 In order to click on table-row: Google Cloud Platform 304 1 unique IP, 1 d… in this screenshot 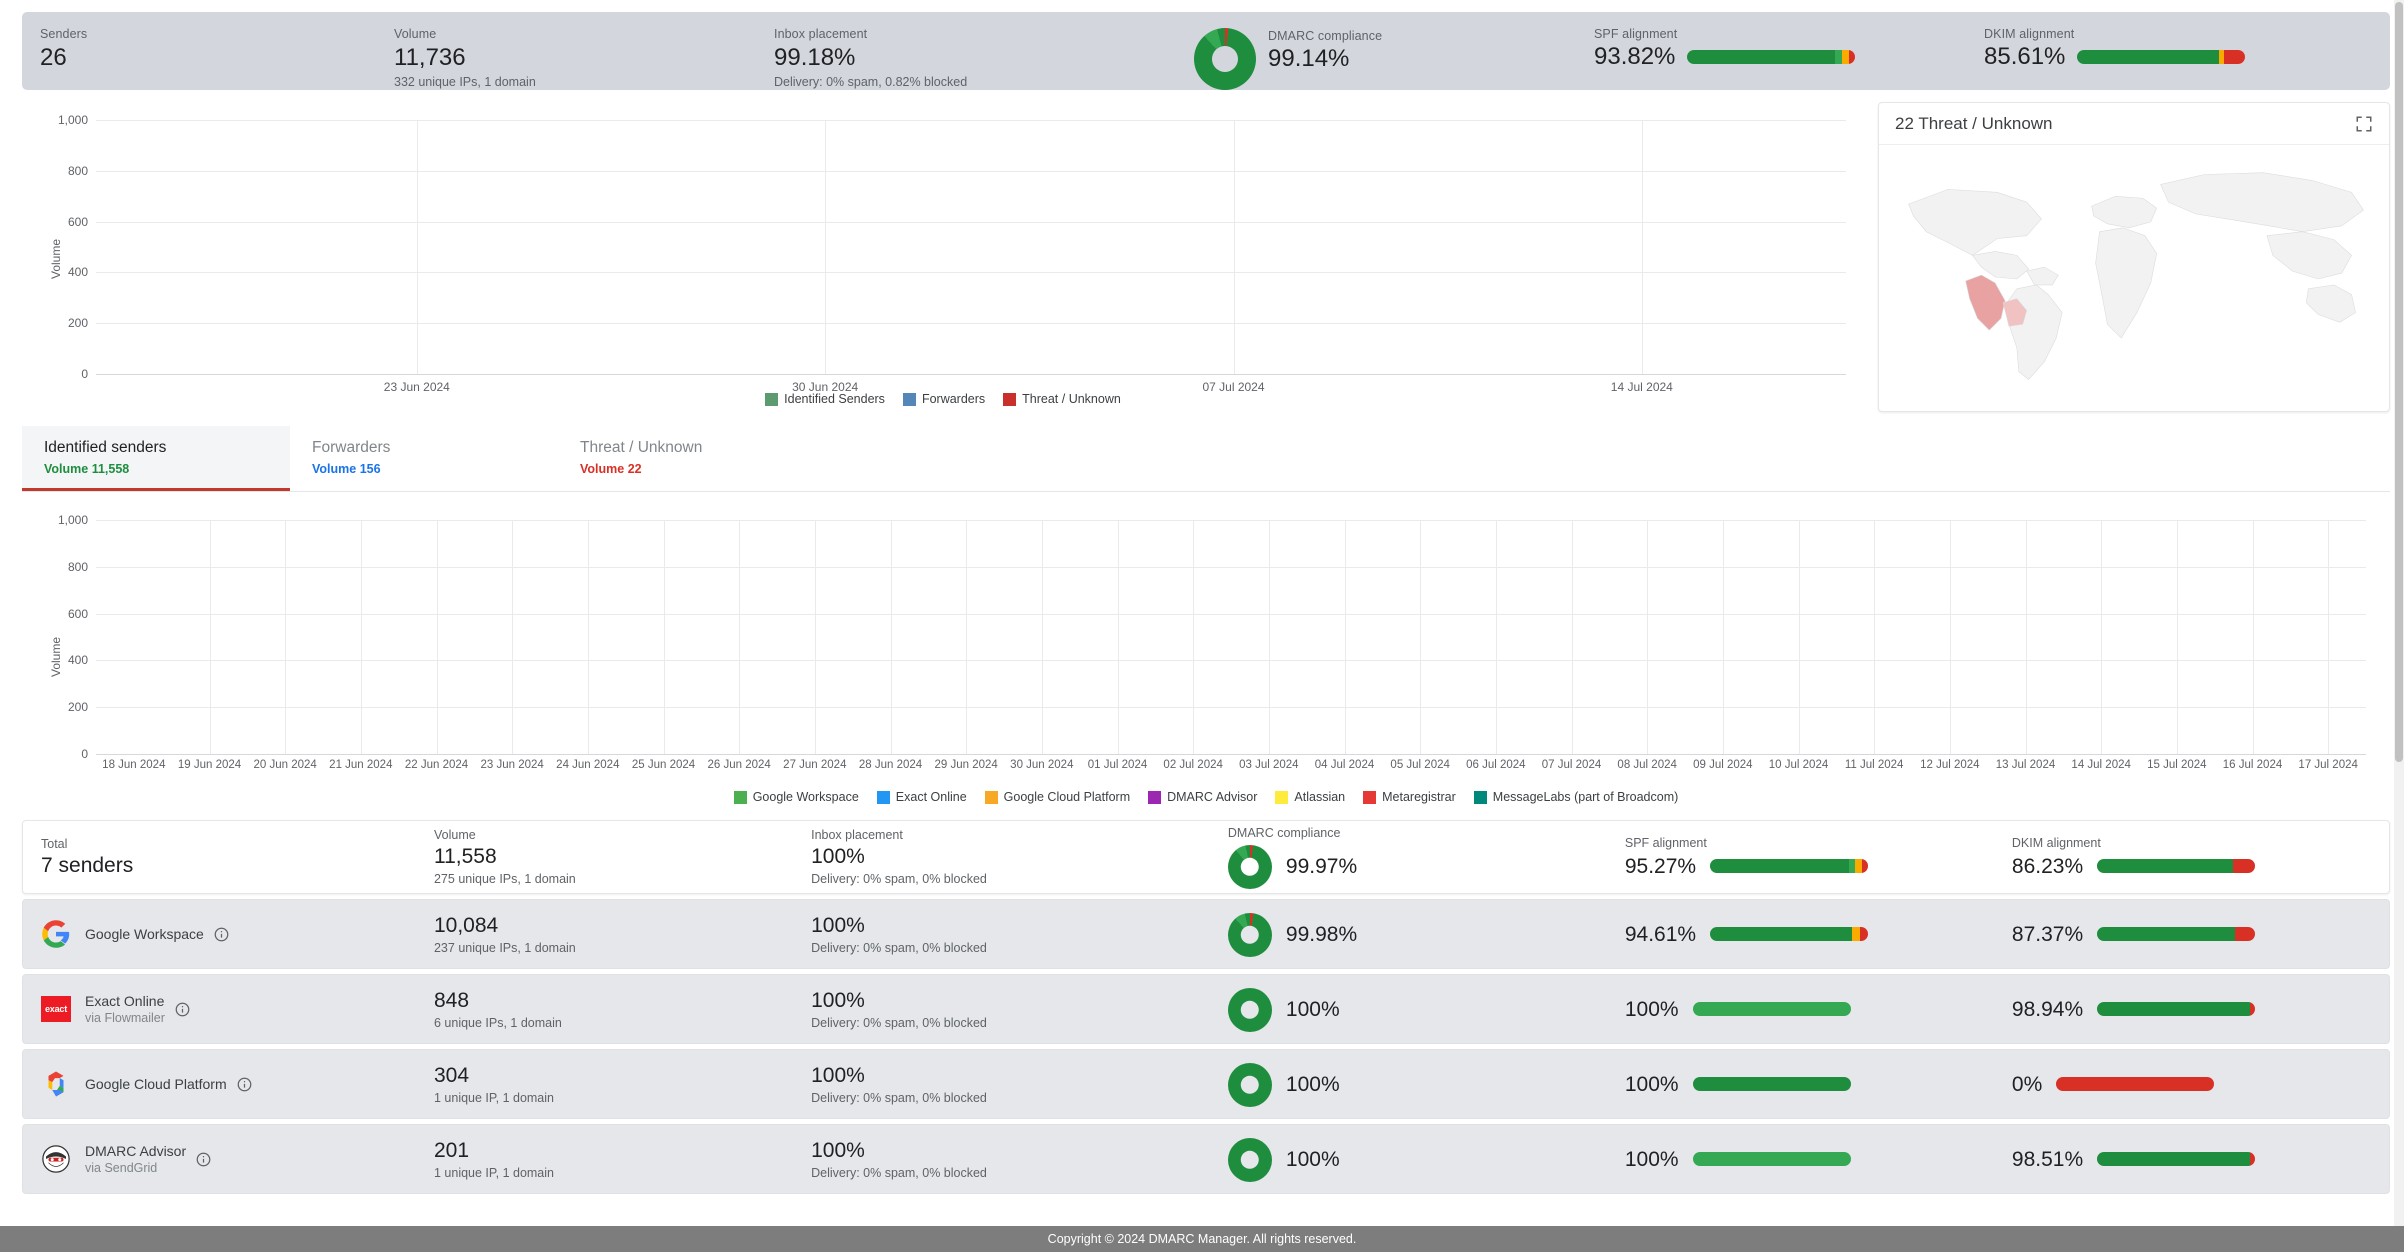, I will do `click(1206, 1084)`.